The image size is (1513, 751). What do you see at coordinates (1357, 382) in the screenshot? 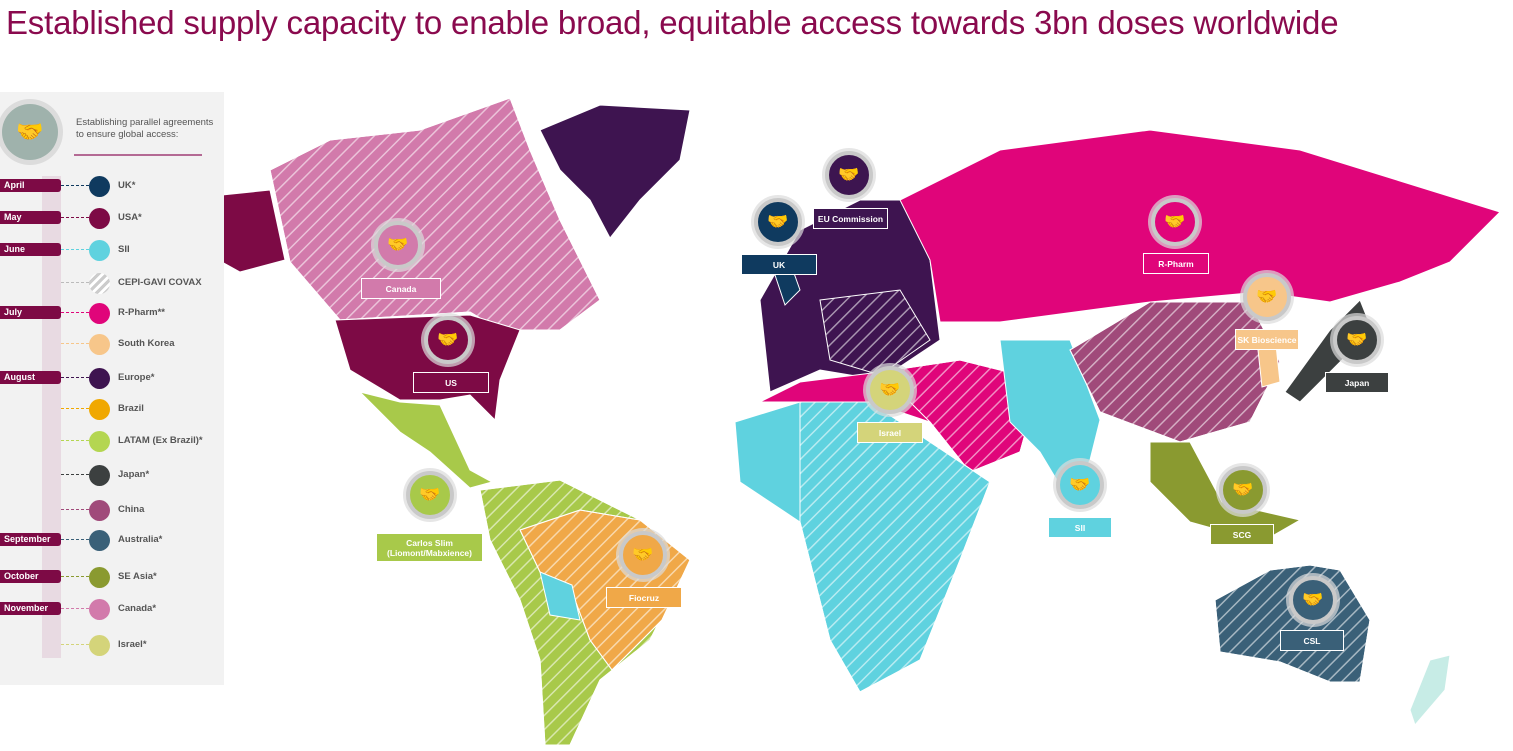
I see `marker-label: Japan` at bounding box center [1357, 382].